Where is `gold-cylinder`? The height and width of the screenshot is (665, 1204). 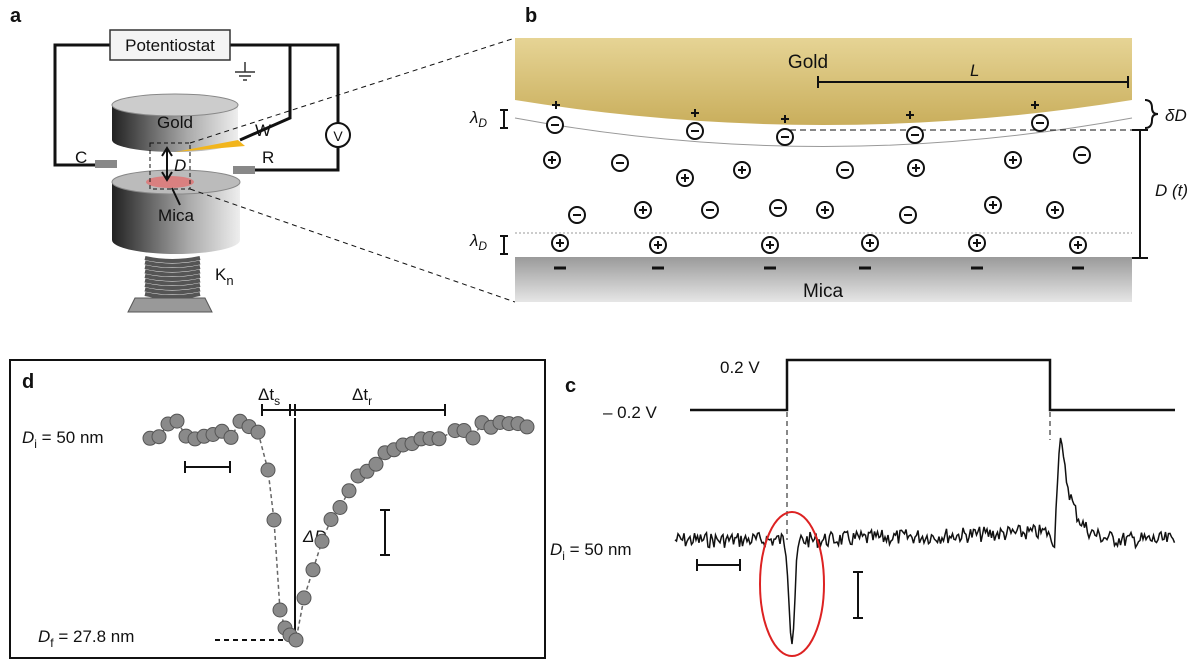 gold-cylinder is located at coordinates (175, 128).